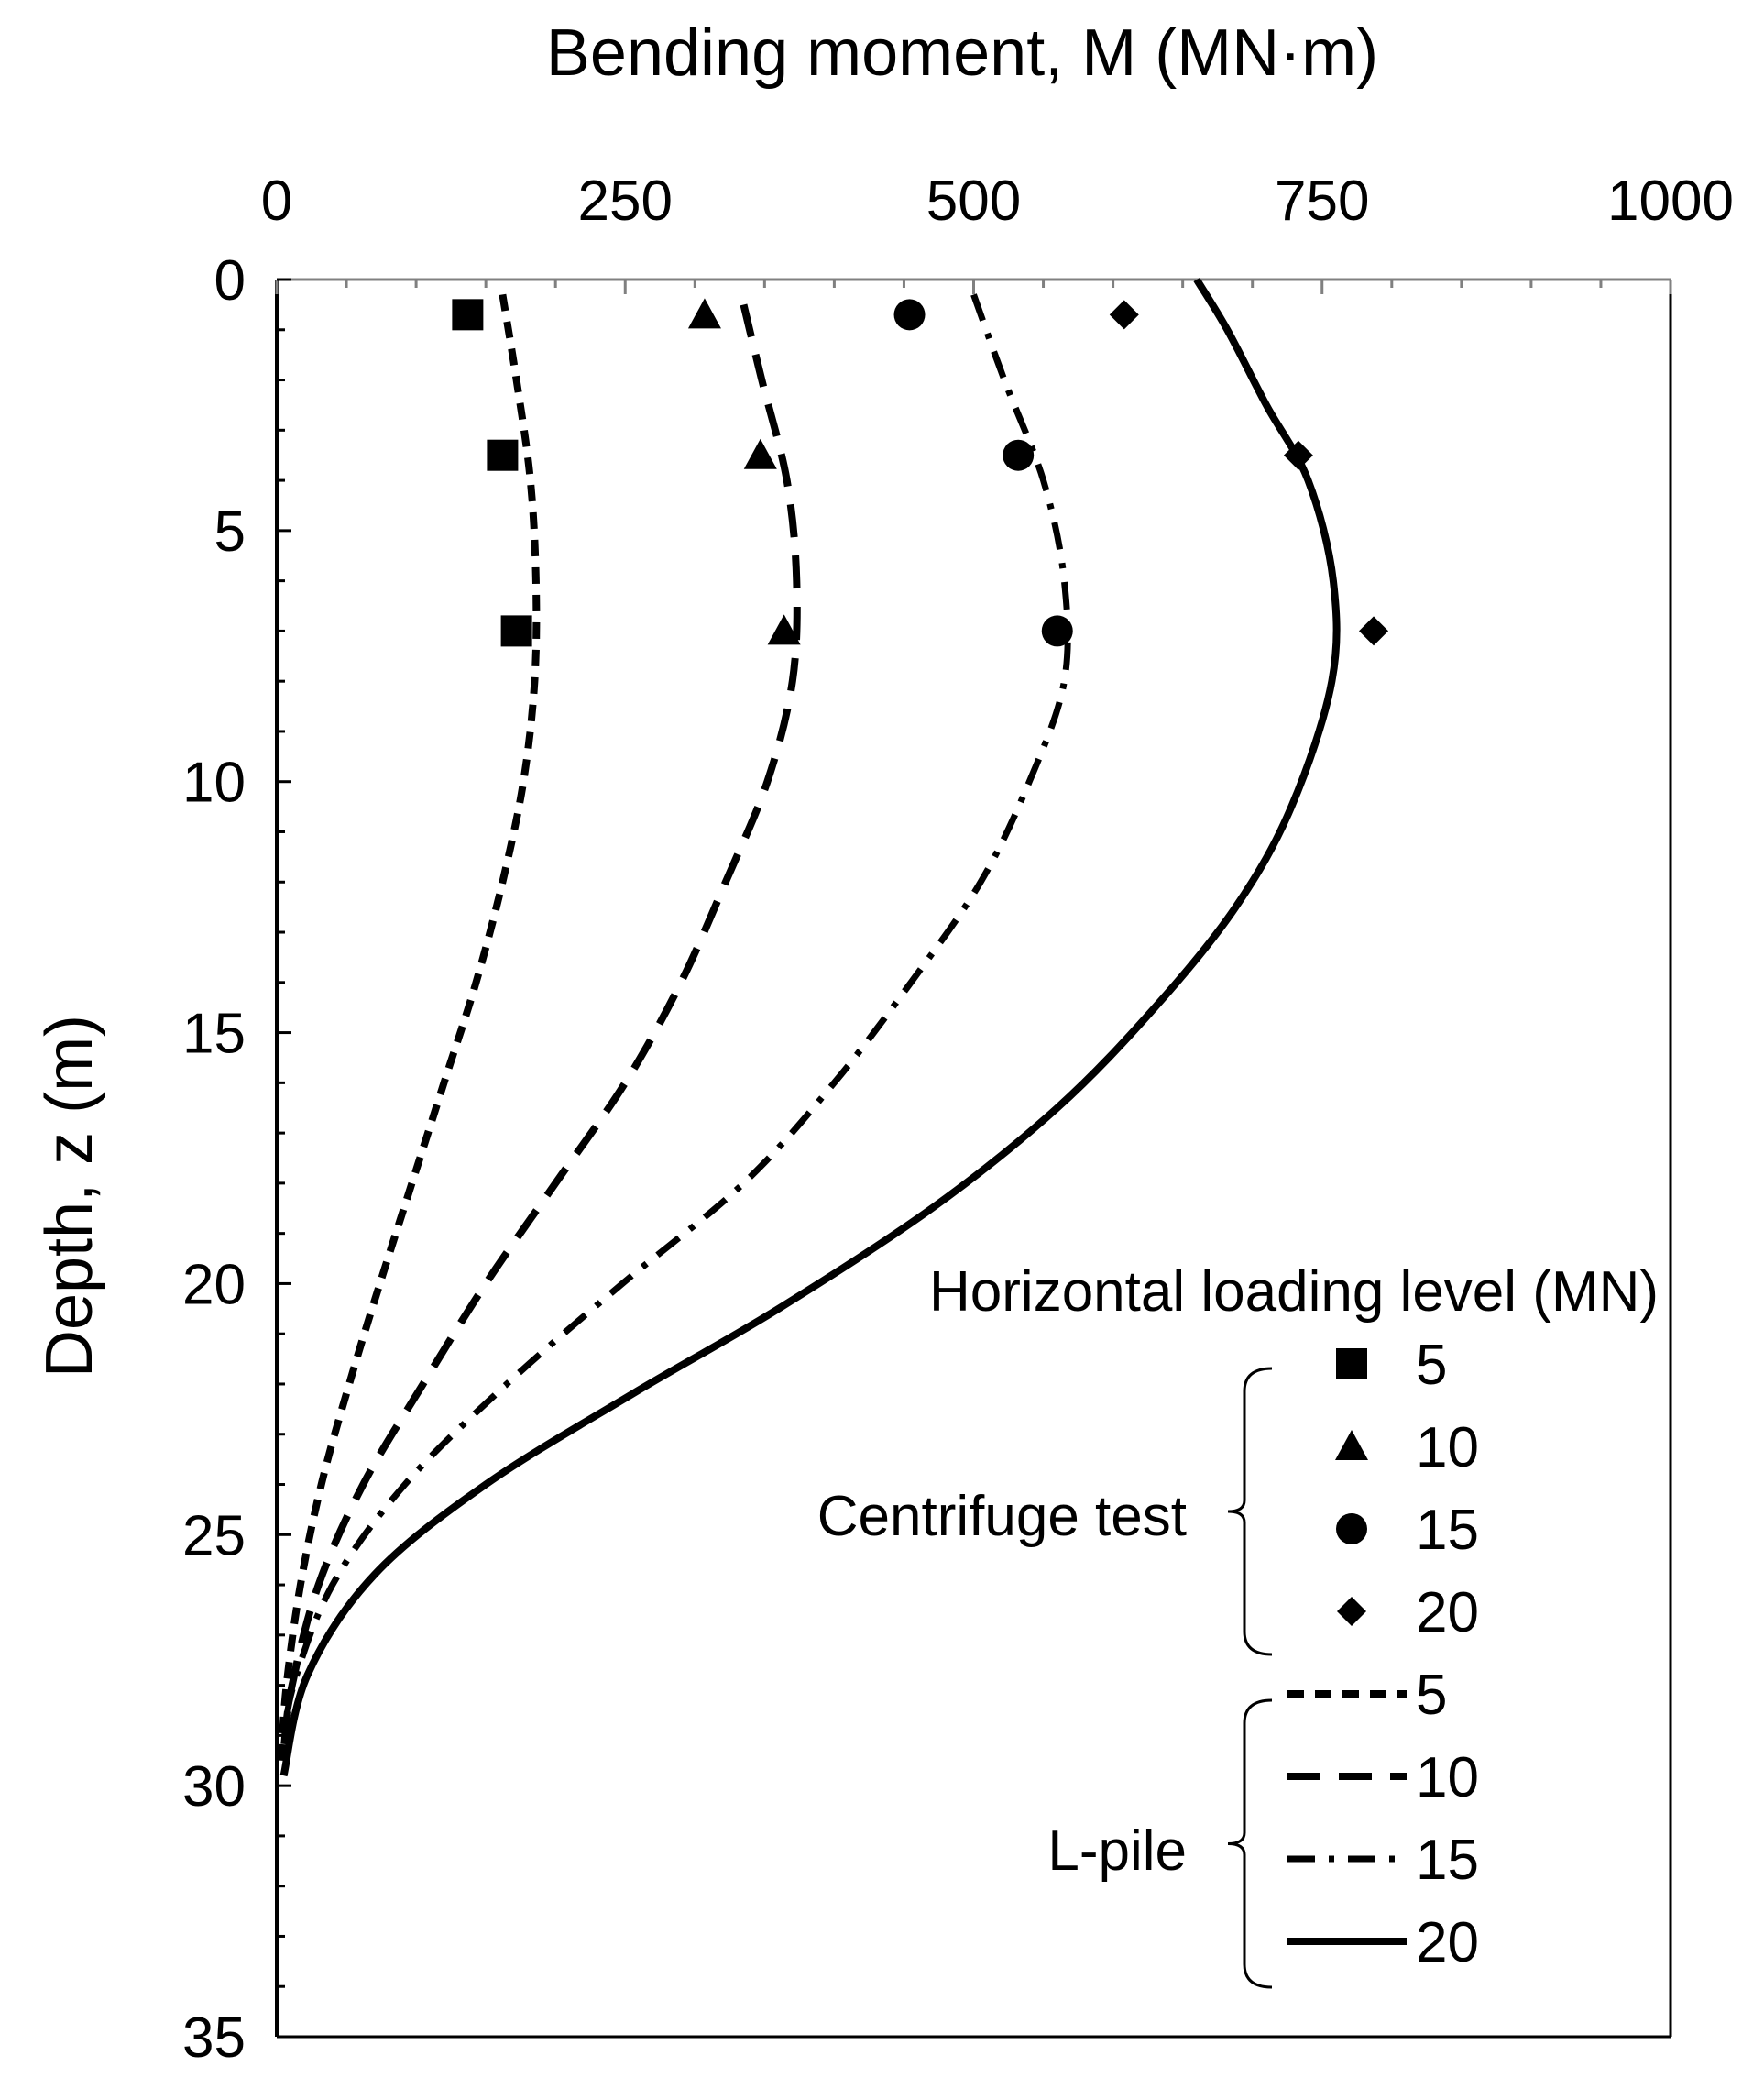 This screenshot has width=1764, height=2099. I want to click on legend-label-centrifuge-20: 20, so click(1447, 1613).